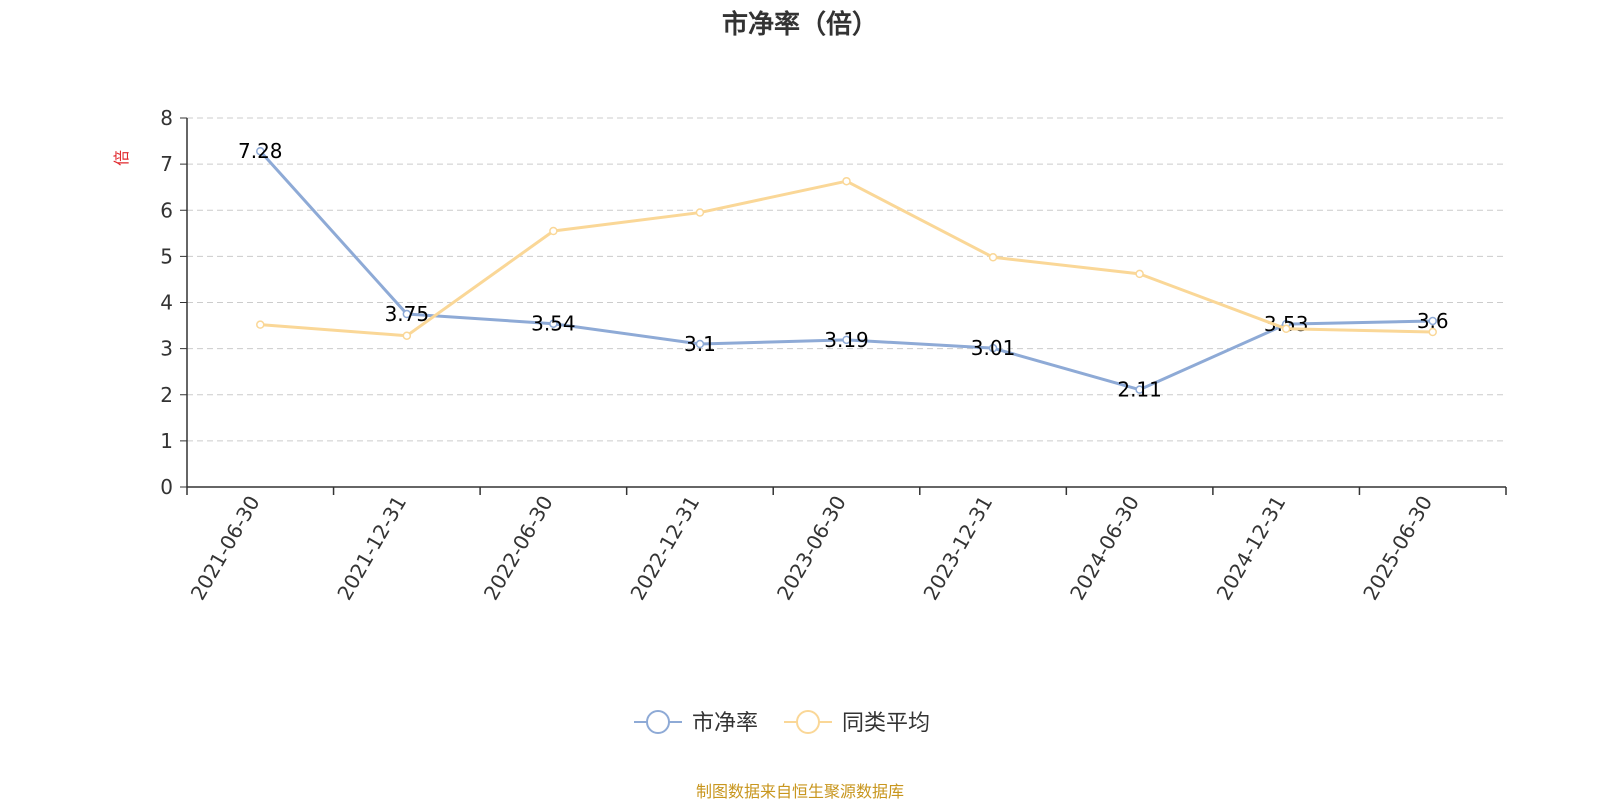  Describe the element at coordinates (166, 349) in the screenshot. I see `y-tick-label: 3` at that location.